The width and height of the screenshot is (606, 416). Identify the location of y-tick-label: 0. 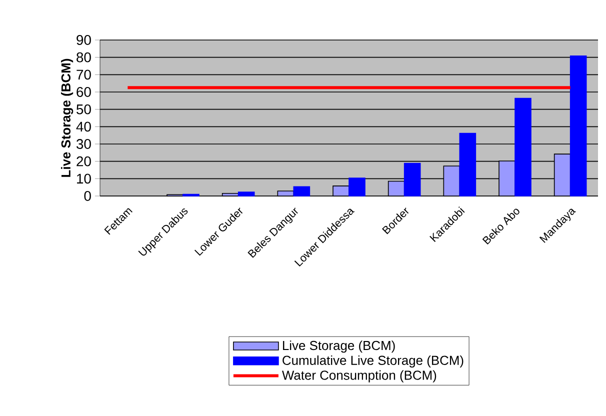
(87, 196).